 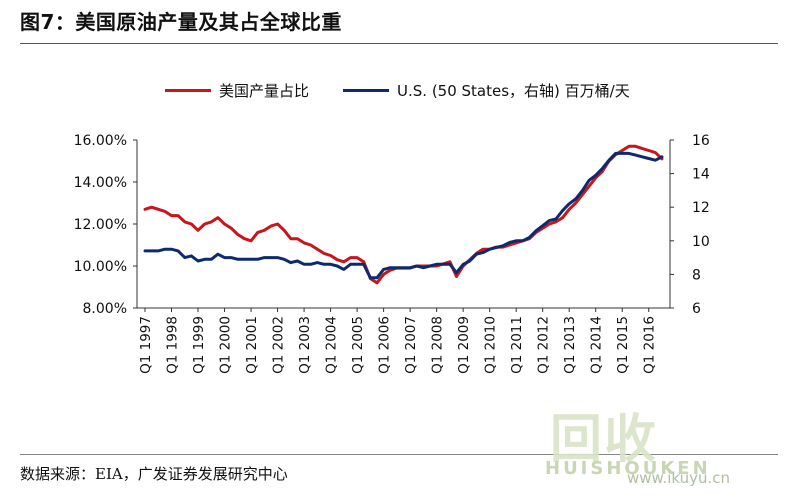 What do you see at coordinates (100, 267) in the screenshot?
I see `y-left-tick-label: 10.00%` at bounding box center [100, 267].